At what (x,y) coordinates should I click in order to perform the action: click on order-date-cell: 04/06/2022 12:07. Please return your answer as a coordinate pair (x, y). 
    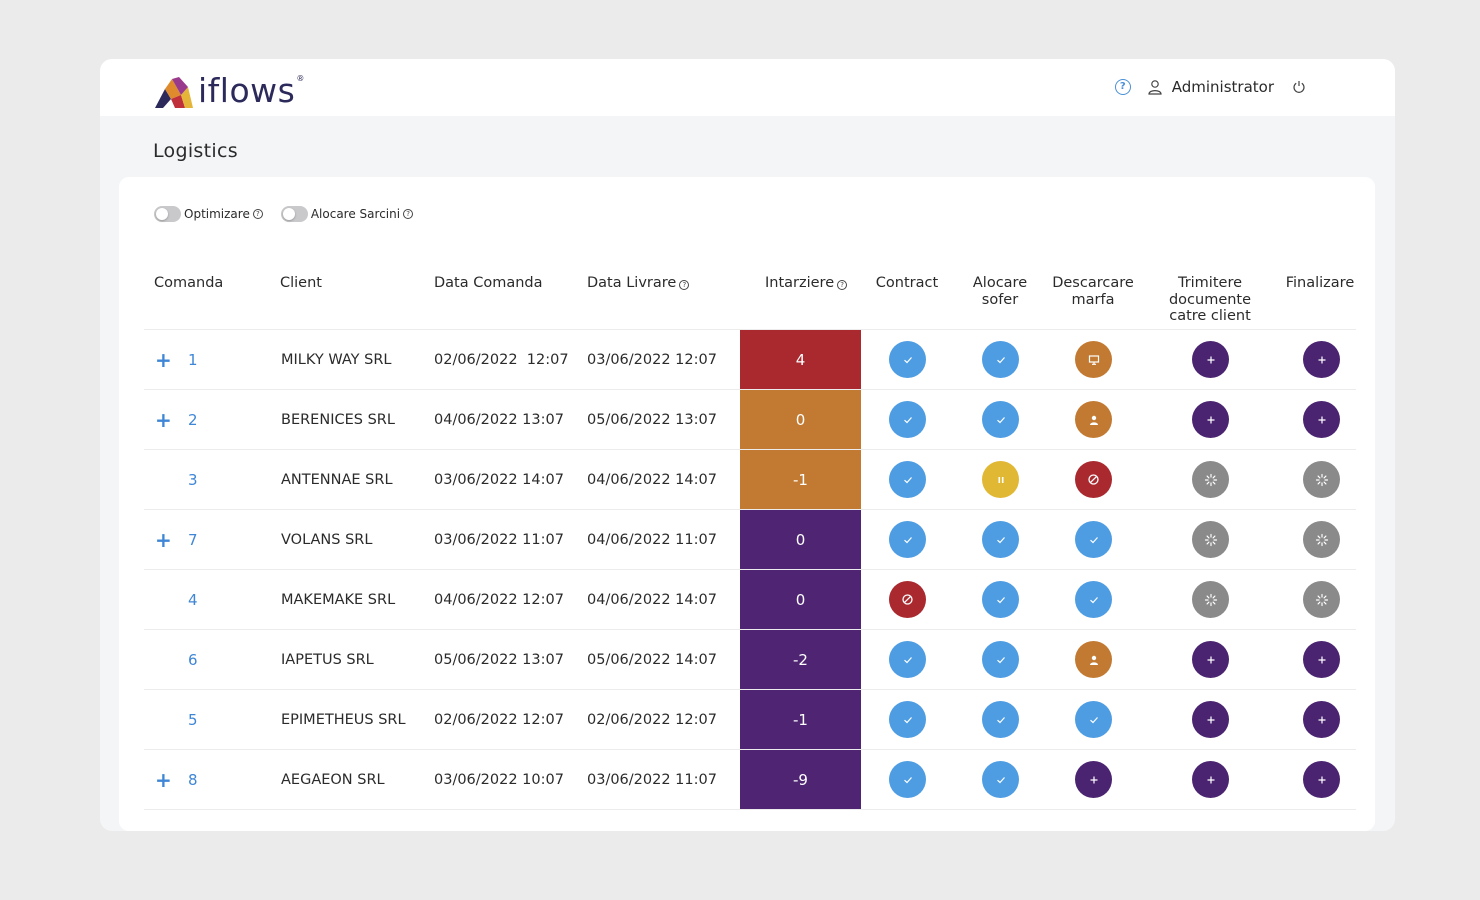
    Looking at the image, I should click on (499, 599).